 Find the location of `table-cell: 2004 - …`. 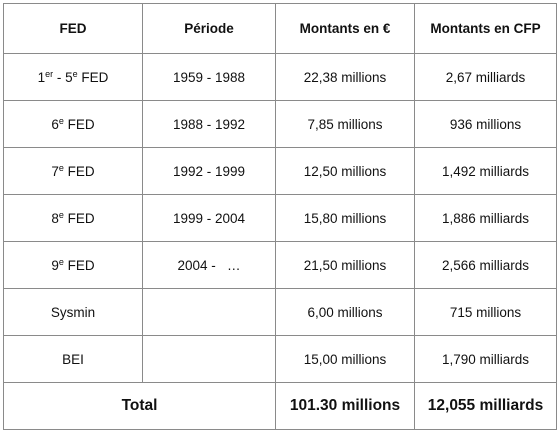

table-cell: 2004 - … is located at coordinates (209, 265).